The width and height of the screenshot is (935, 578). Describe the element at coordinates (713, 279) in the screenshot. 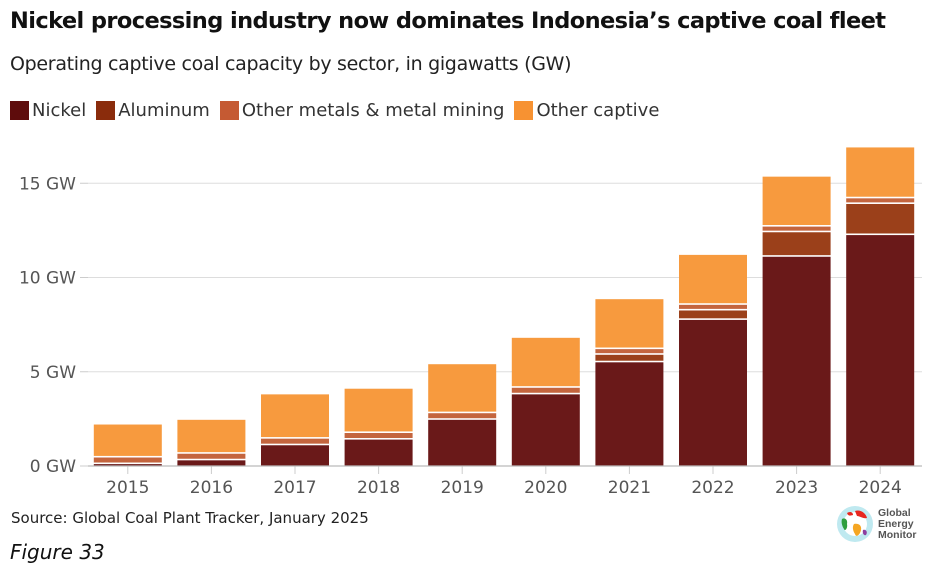

I see `bar-segment-other-captive-2022` at that location.